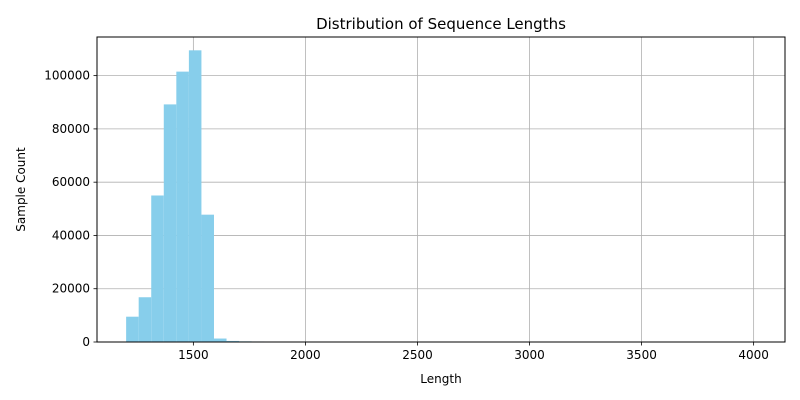 The height and width of the screenshot is (400, 800). Describe the element at coordinates (473, 352) in the screenshot. I see `x-axis-ticks: 1500 2000 2500 3000 3500 4000` at that location.